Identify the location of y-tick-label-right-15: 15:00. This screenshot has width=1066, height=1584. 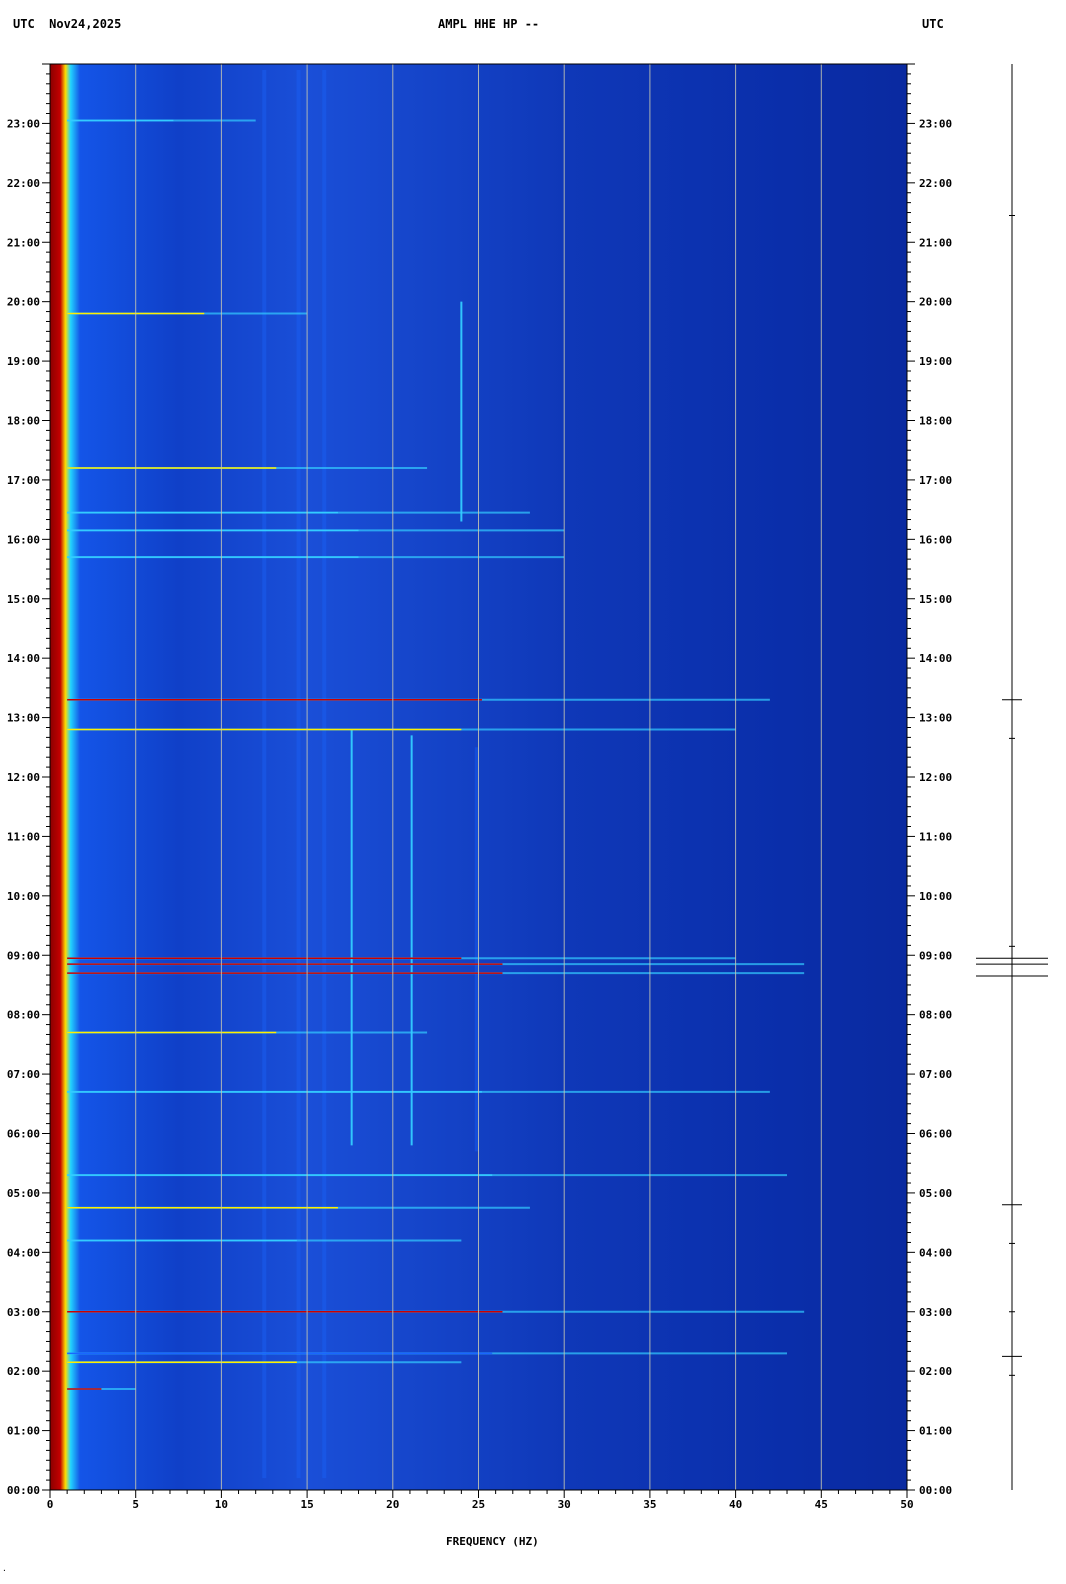
(935, 599).